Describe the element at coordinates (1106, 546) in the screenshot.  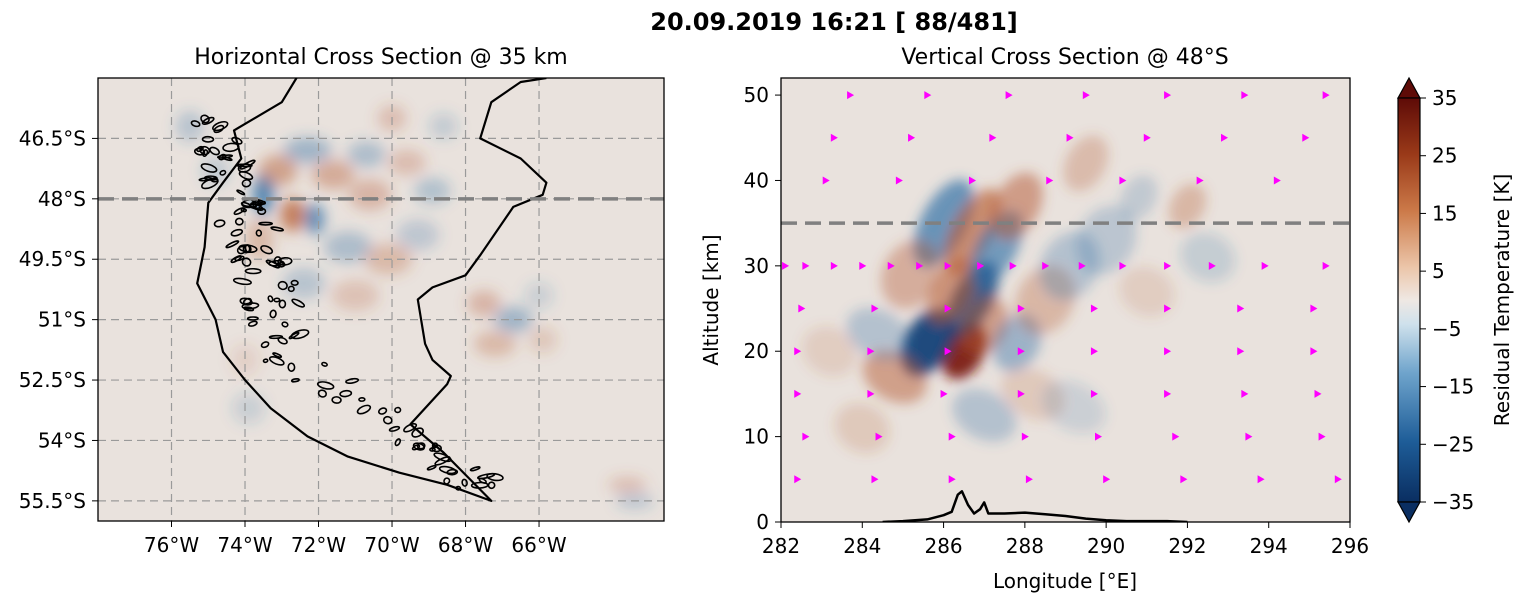
I see `x-tick-label: 290` at that location.